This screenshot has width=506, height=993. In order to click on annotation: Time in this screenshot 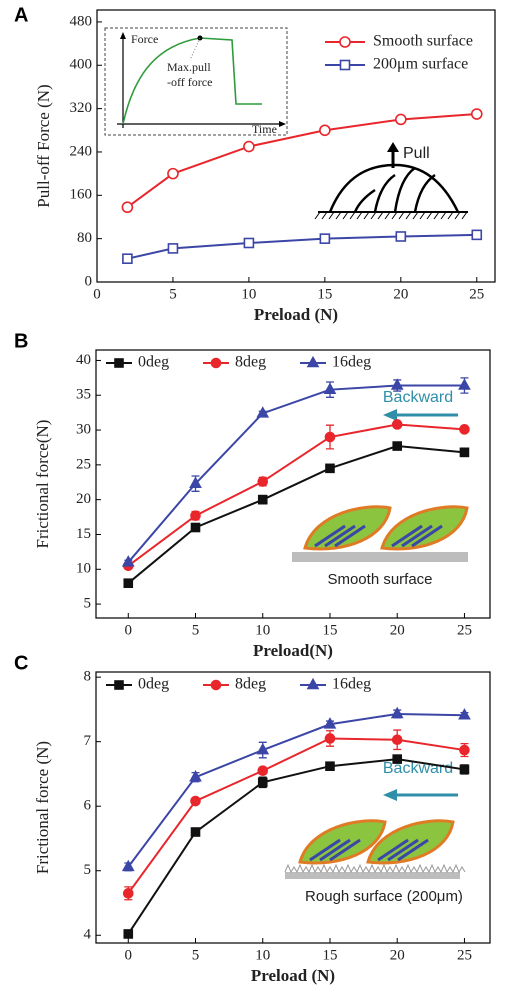, I will do `click(264, 129)`.